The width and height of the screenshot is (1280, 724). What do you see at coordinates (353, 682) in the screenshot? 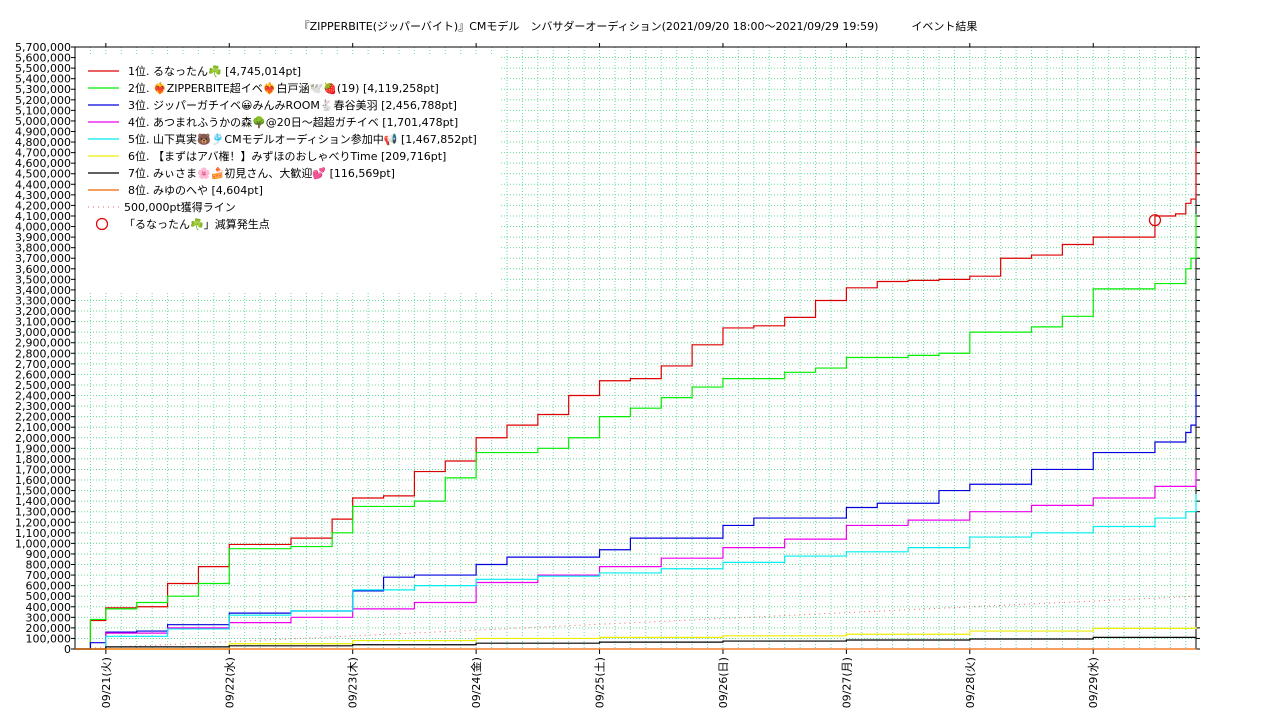
I see `x-tick-label: 09/23(木)` at bounding box center [353, 682].